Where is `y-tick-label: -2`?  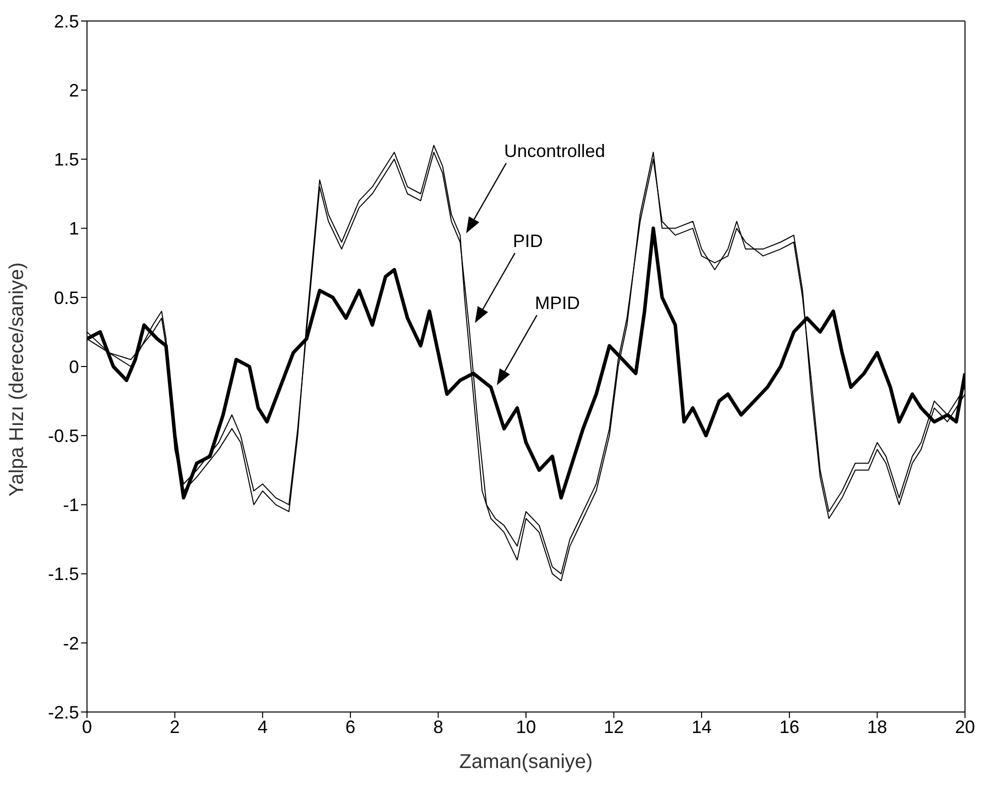
y-tick-label: -2 is located at coordinates (70, 643).